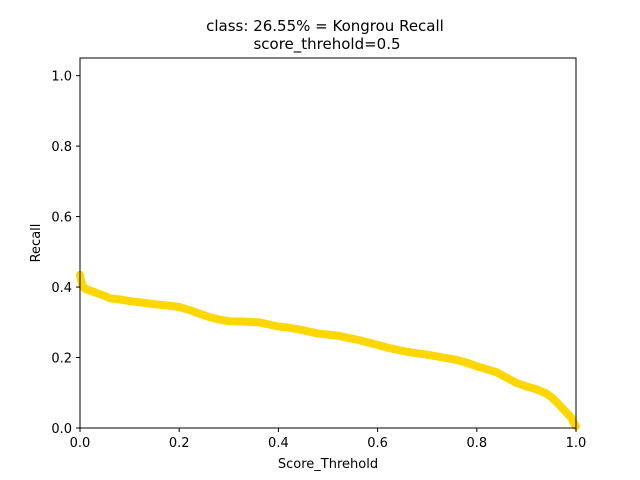  Describe the element at coordinates (576, 443) in the screenshot. I see `x-tick-label: 1.0` at that location.